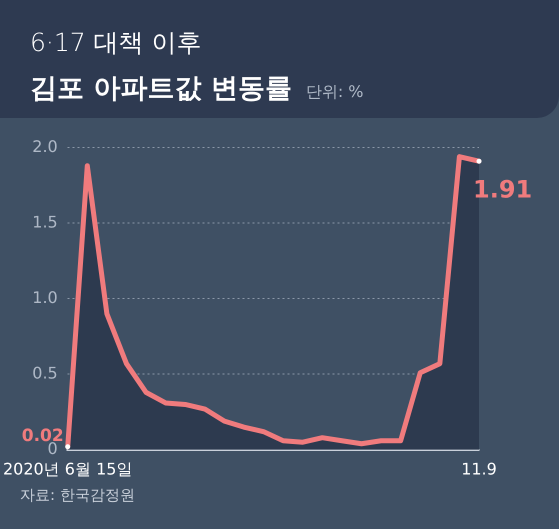  What do you see at coordinates (45, 146) in the screenshot?
I see `y-tick-label: 2.0` at bounding box center [45, 146].